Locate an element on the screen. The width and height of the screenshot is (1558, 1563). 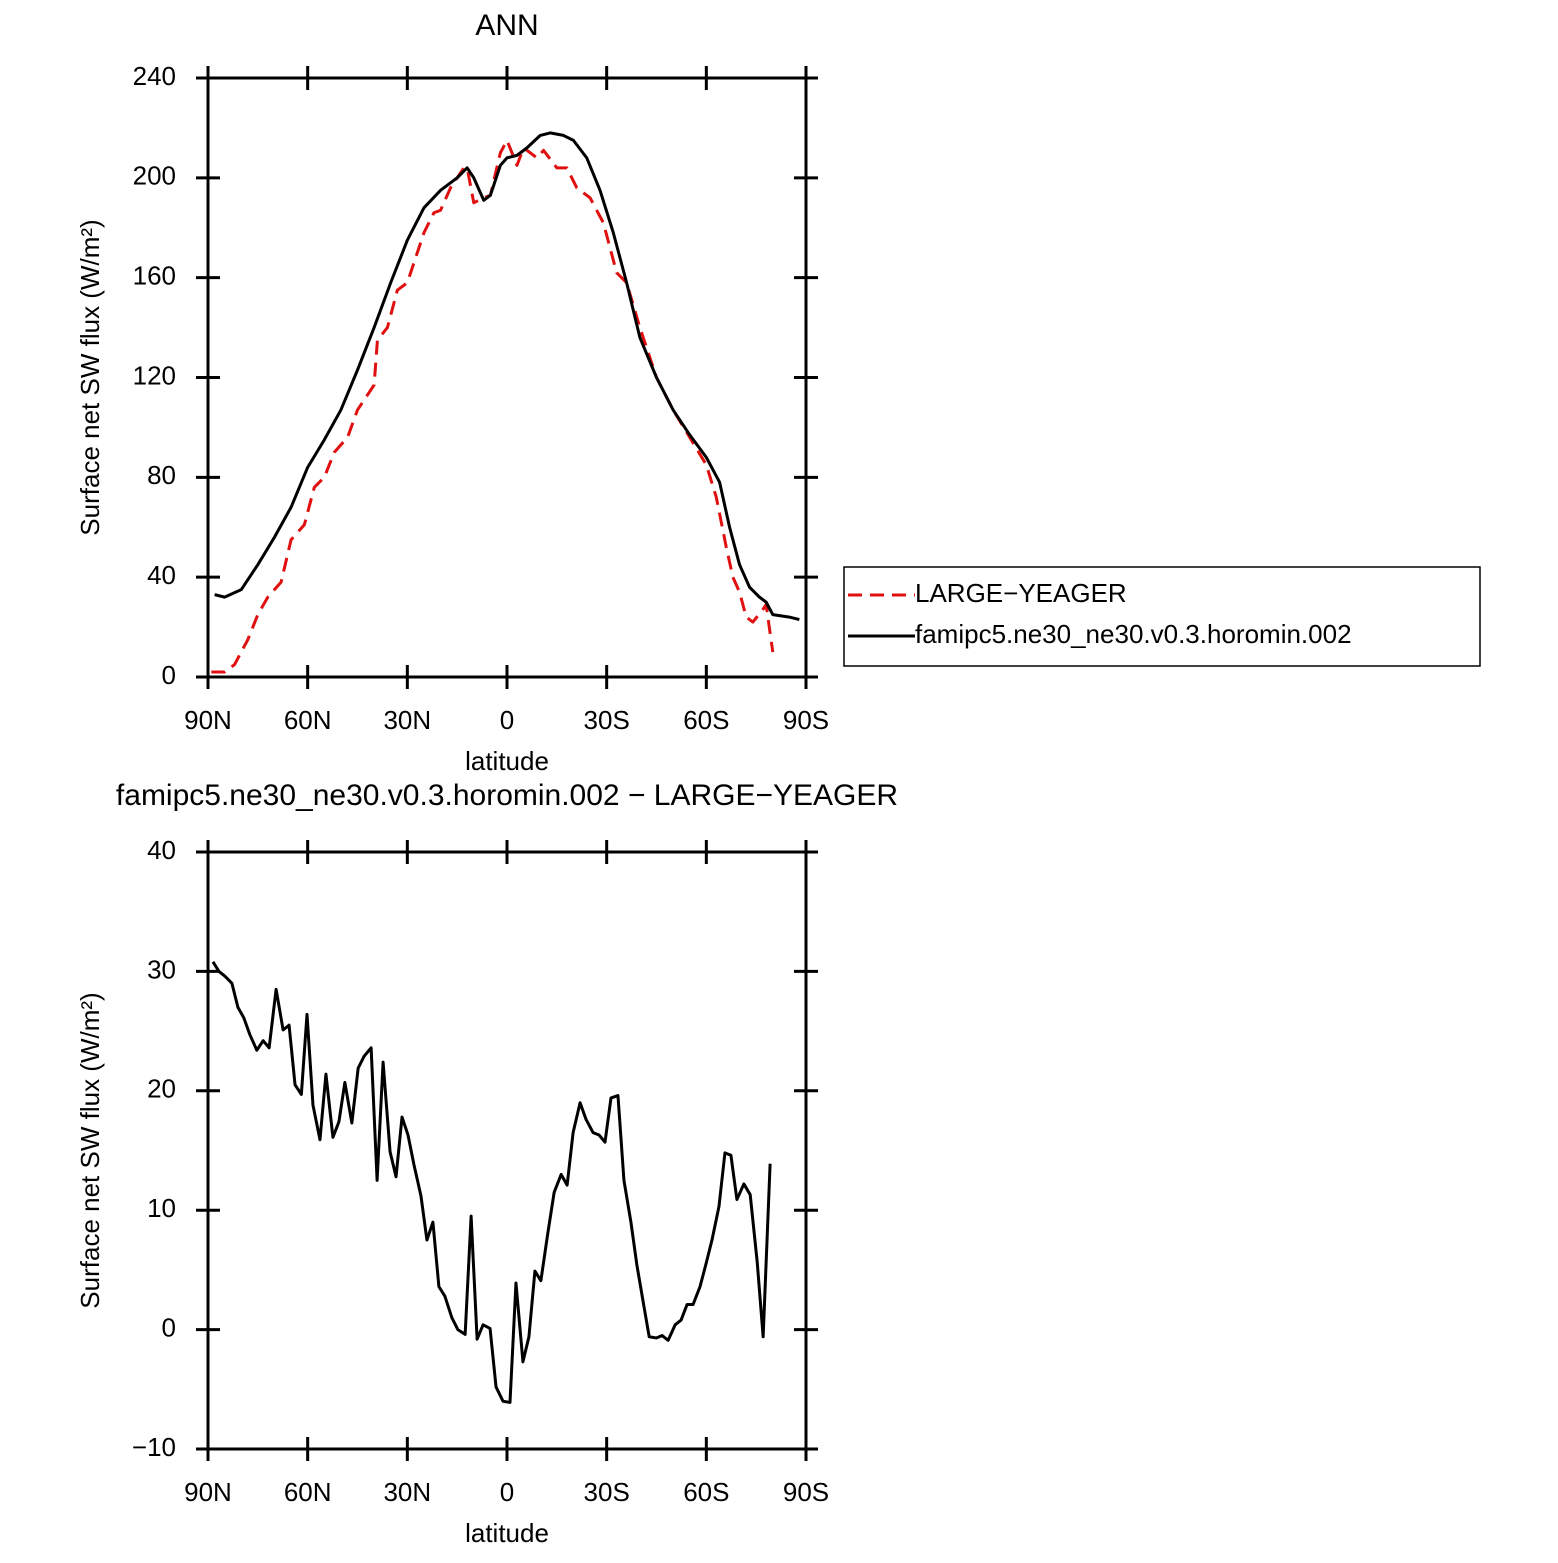
chart-title: ANN is located at coordinates (506, 25).